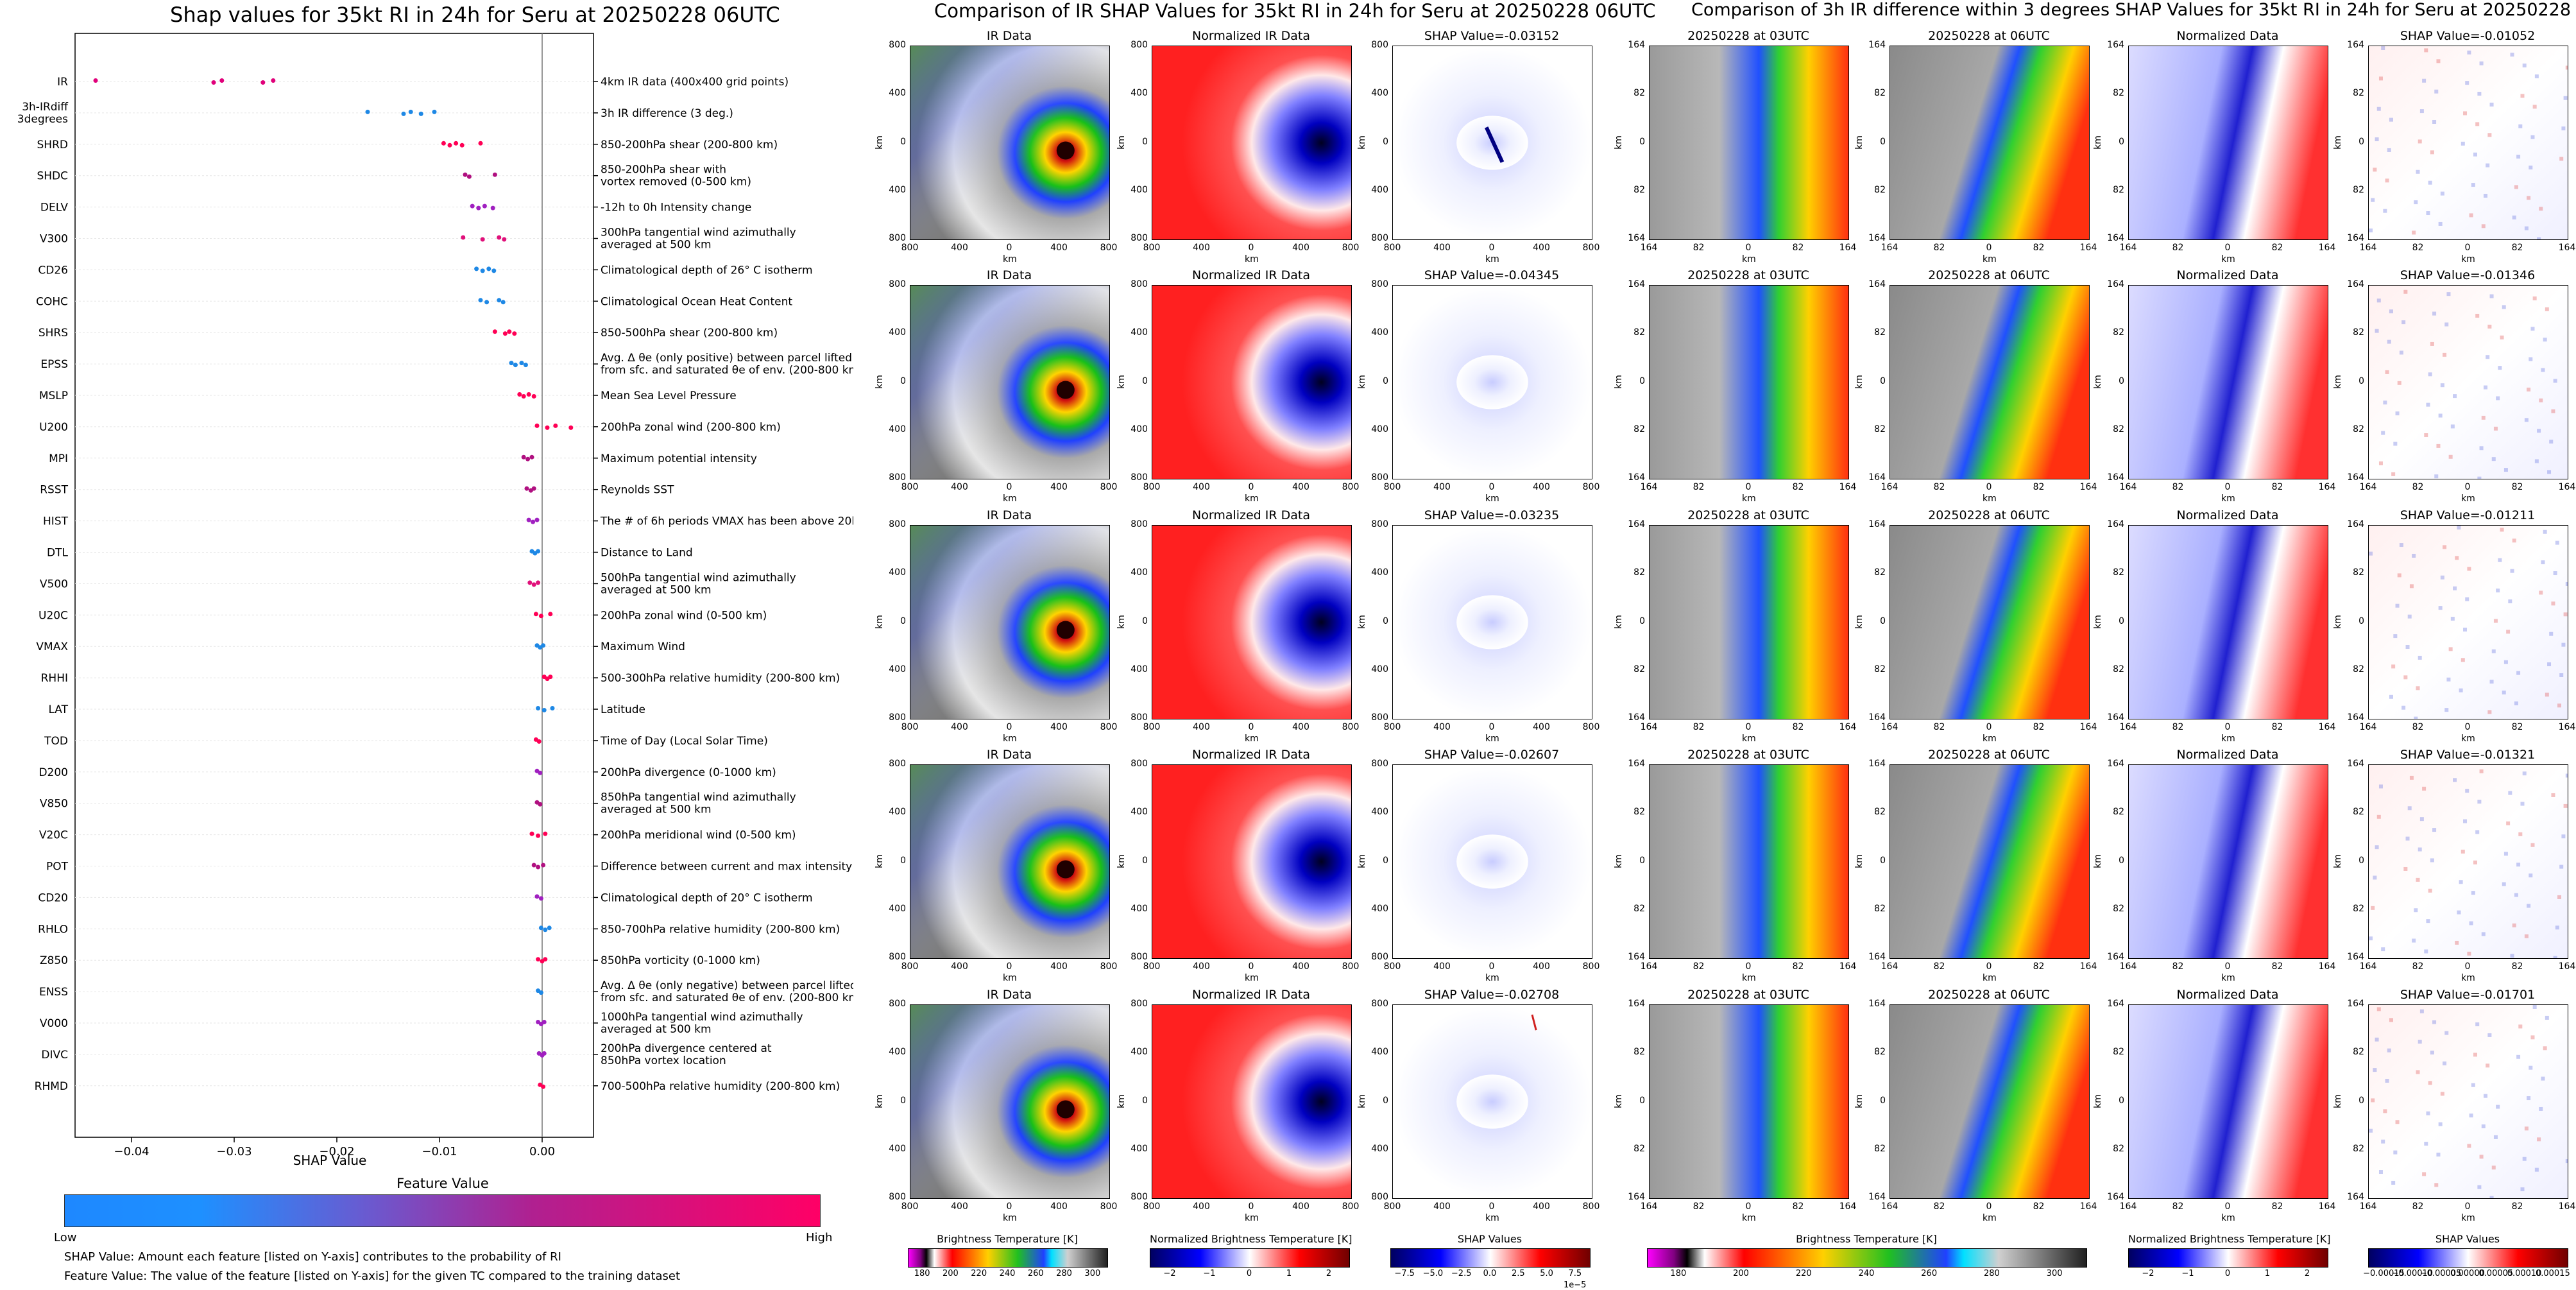 The height and width of the screenshot is (1290, 2576). Describe the element at coordinates (43, 119) in the screenshot. I see `feature-name: 3degrees` at that location.